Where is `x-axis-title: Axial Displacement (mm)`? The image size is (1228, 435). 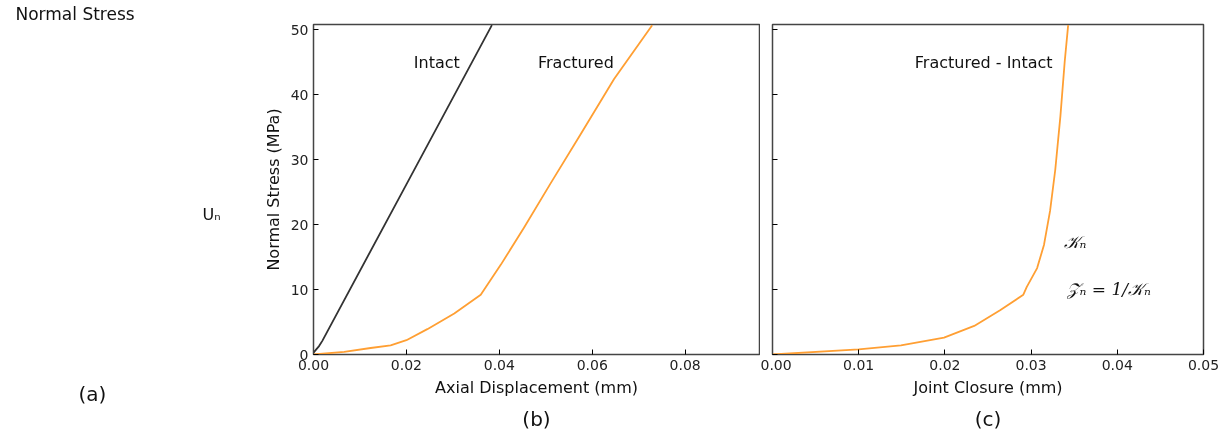 x-axis-title: Axial Displacement (mm) is located at coordinates (536, 387).